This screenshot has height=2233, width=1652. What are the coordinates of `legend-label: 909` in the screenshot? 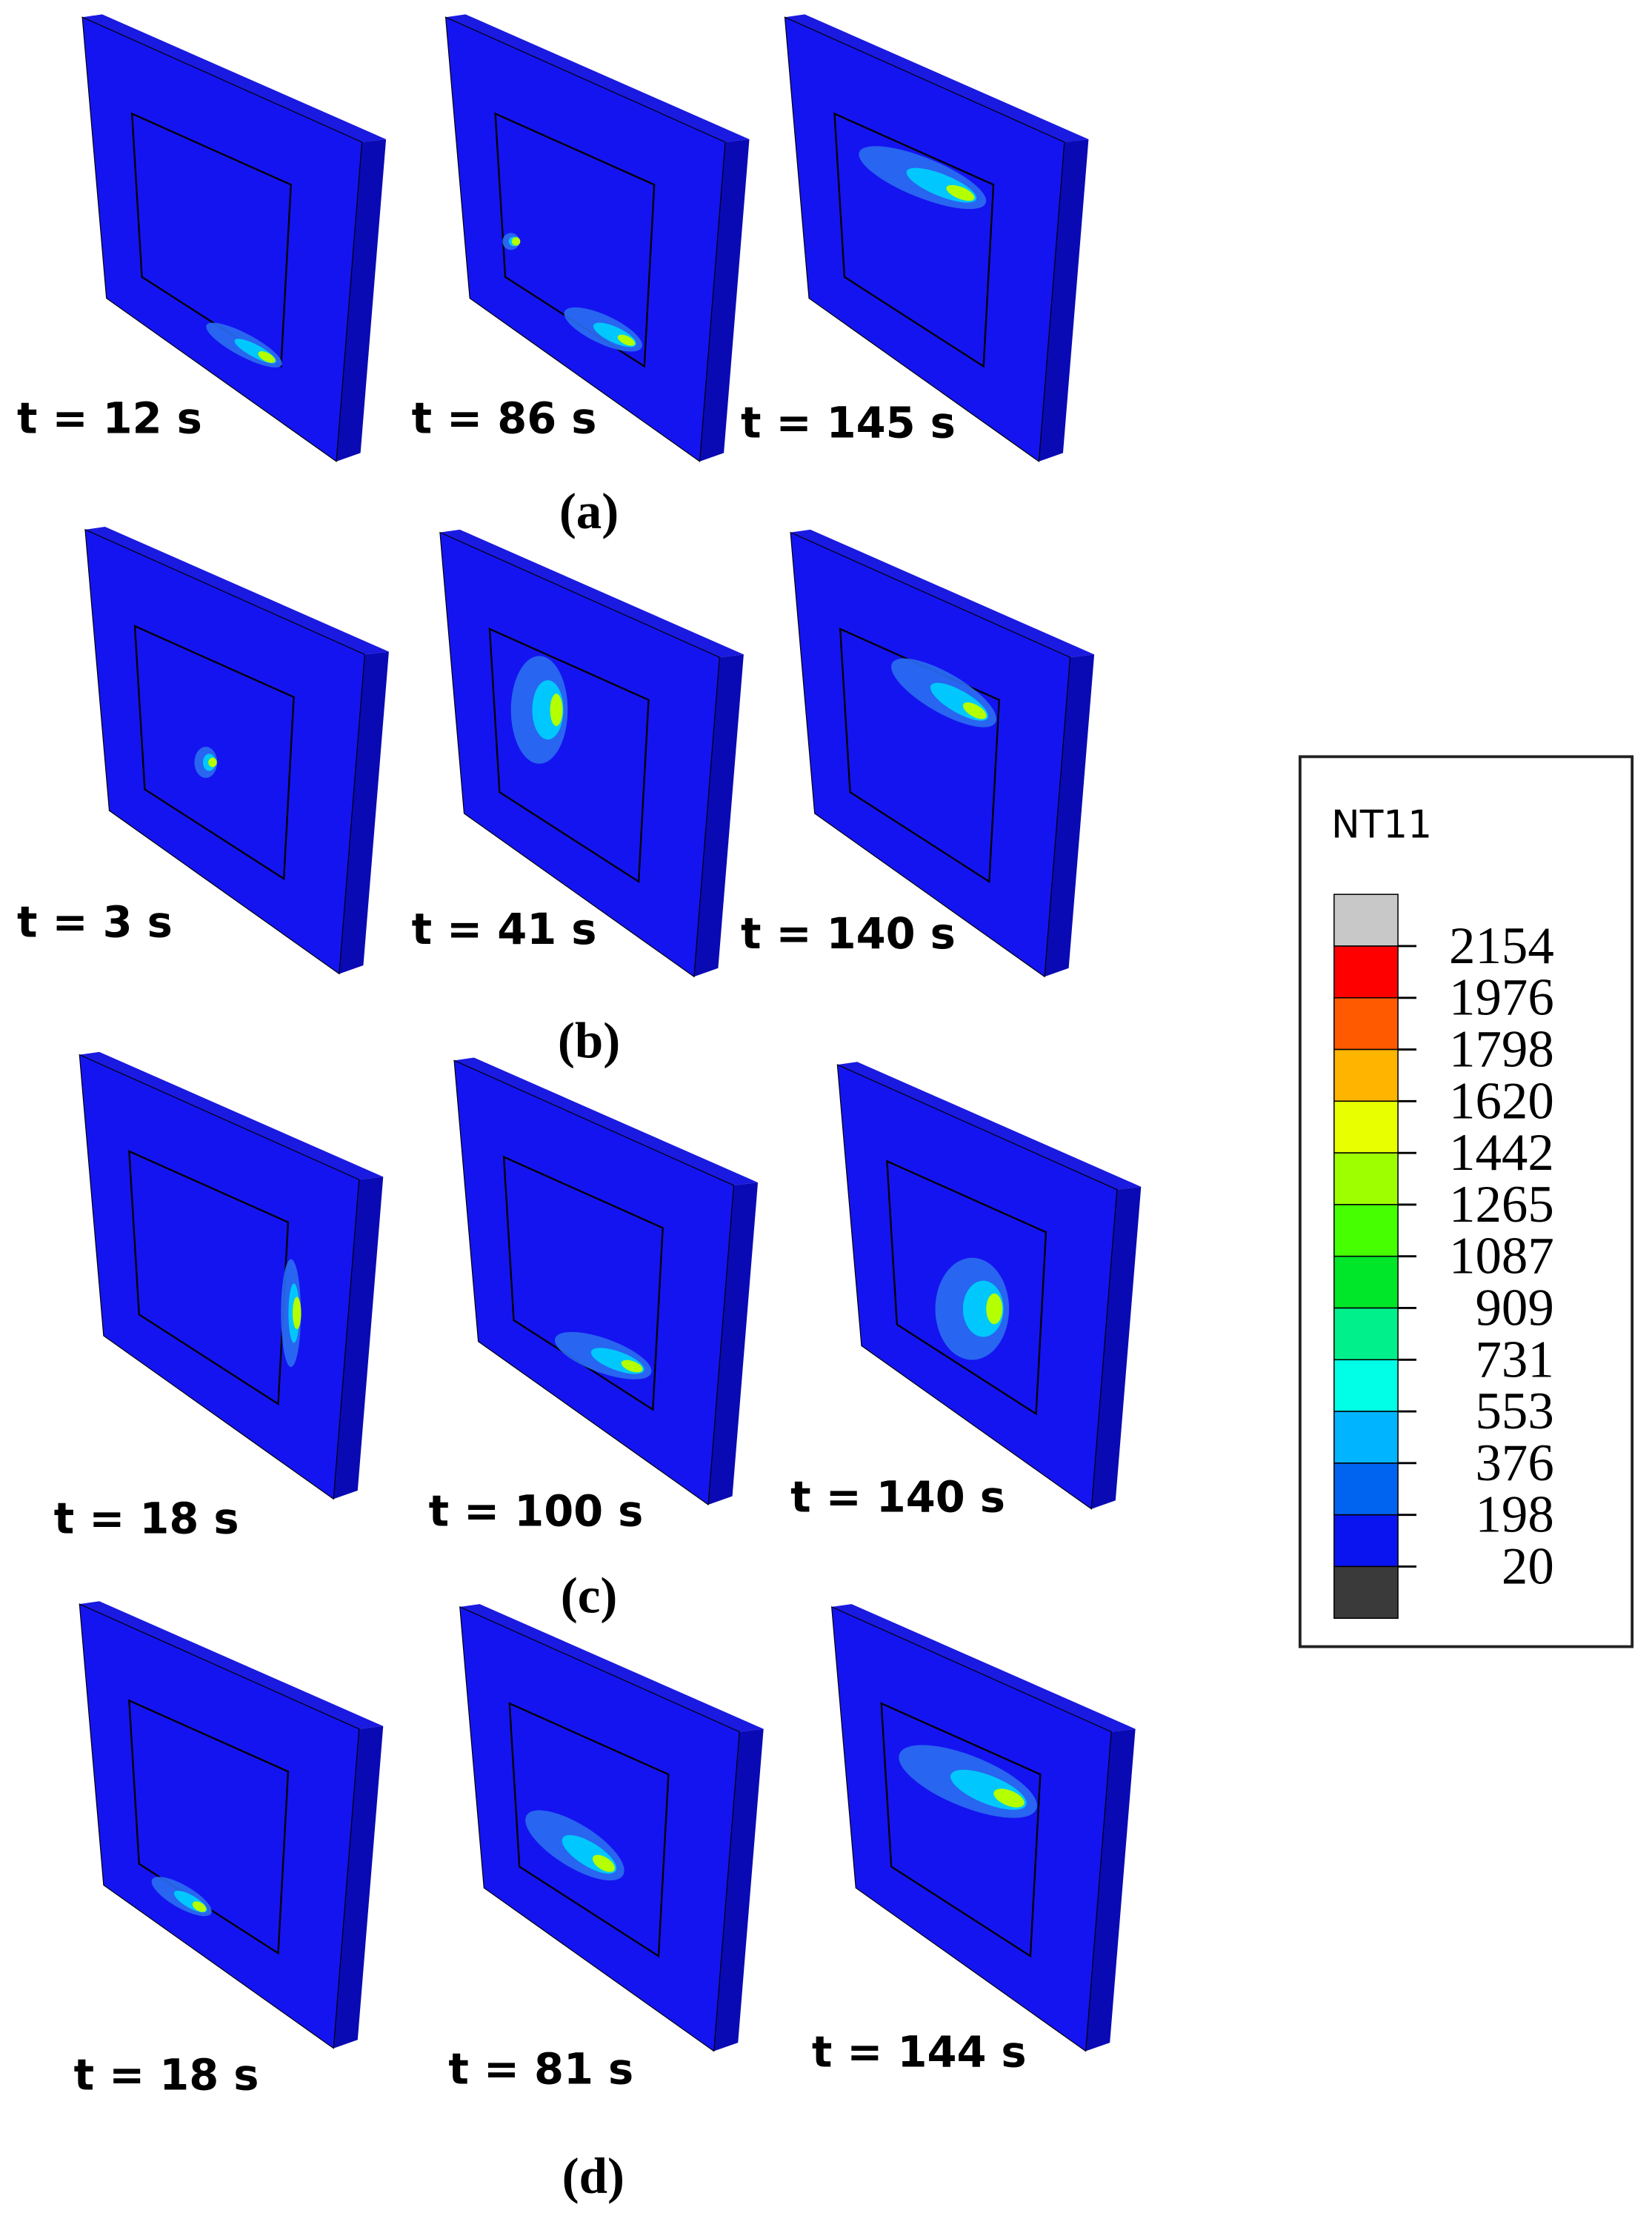 It's located at (1514, 1308).